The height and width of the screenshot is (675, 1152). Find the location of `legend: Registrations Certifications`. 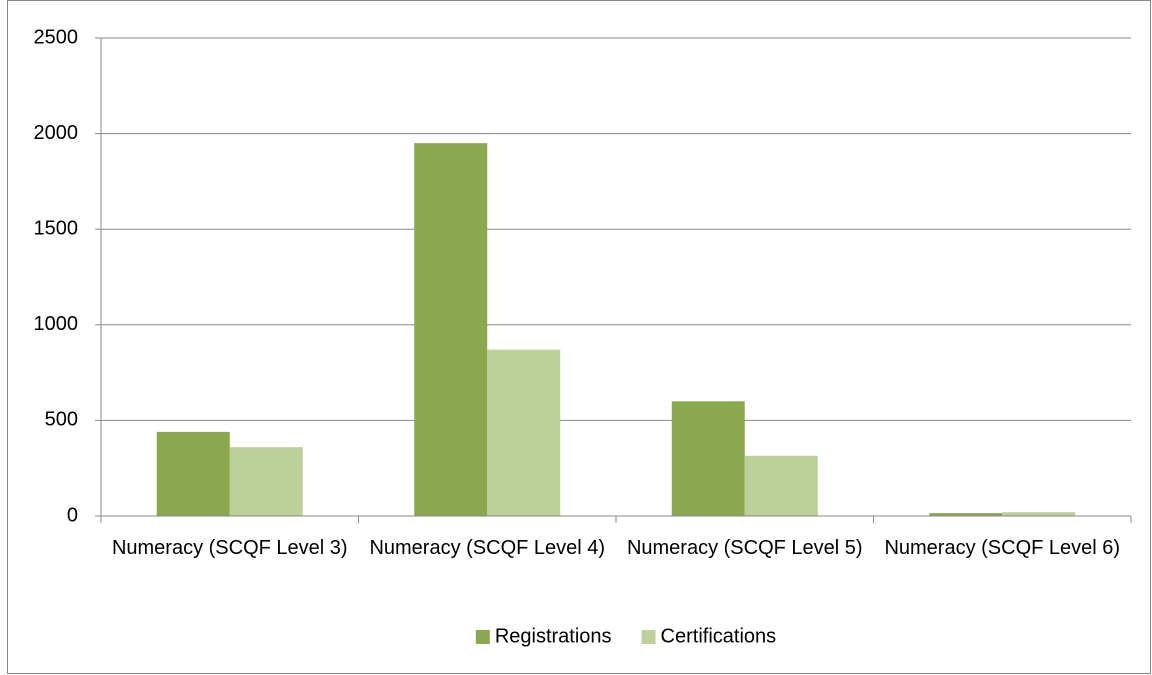

legend: Registrations Certifications is located at coordinates (626, 636).